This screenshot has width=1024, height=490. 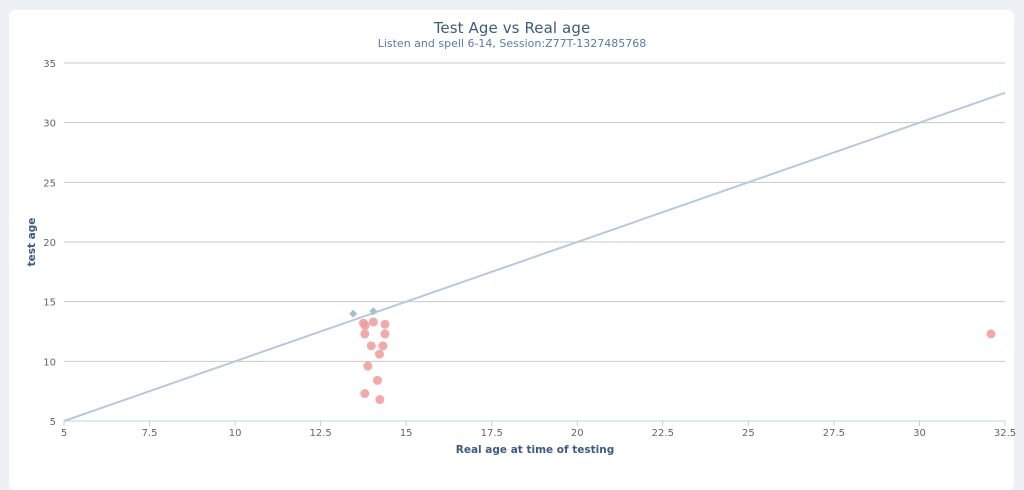 What do you see at coordinates (512, 28) in the screenshot?
I see `chart-title: Test Age vs Real age` at bounding box center [512, 28].